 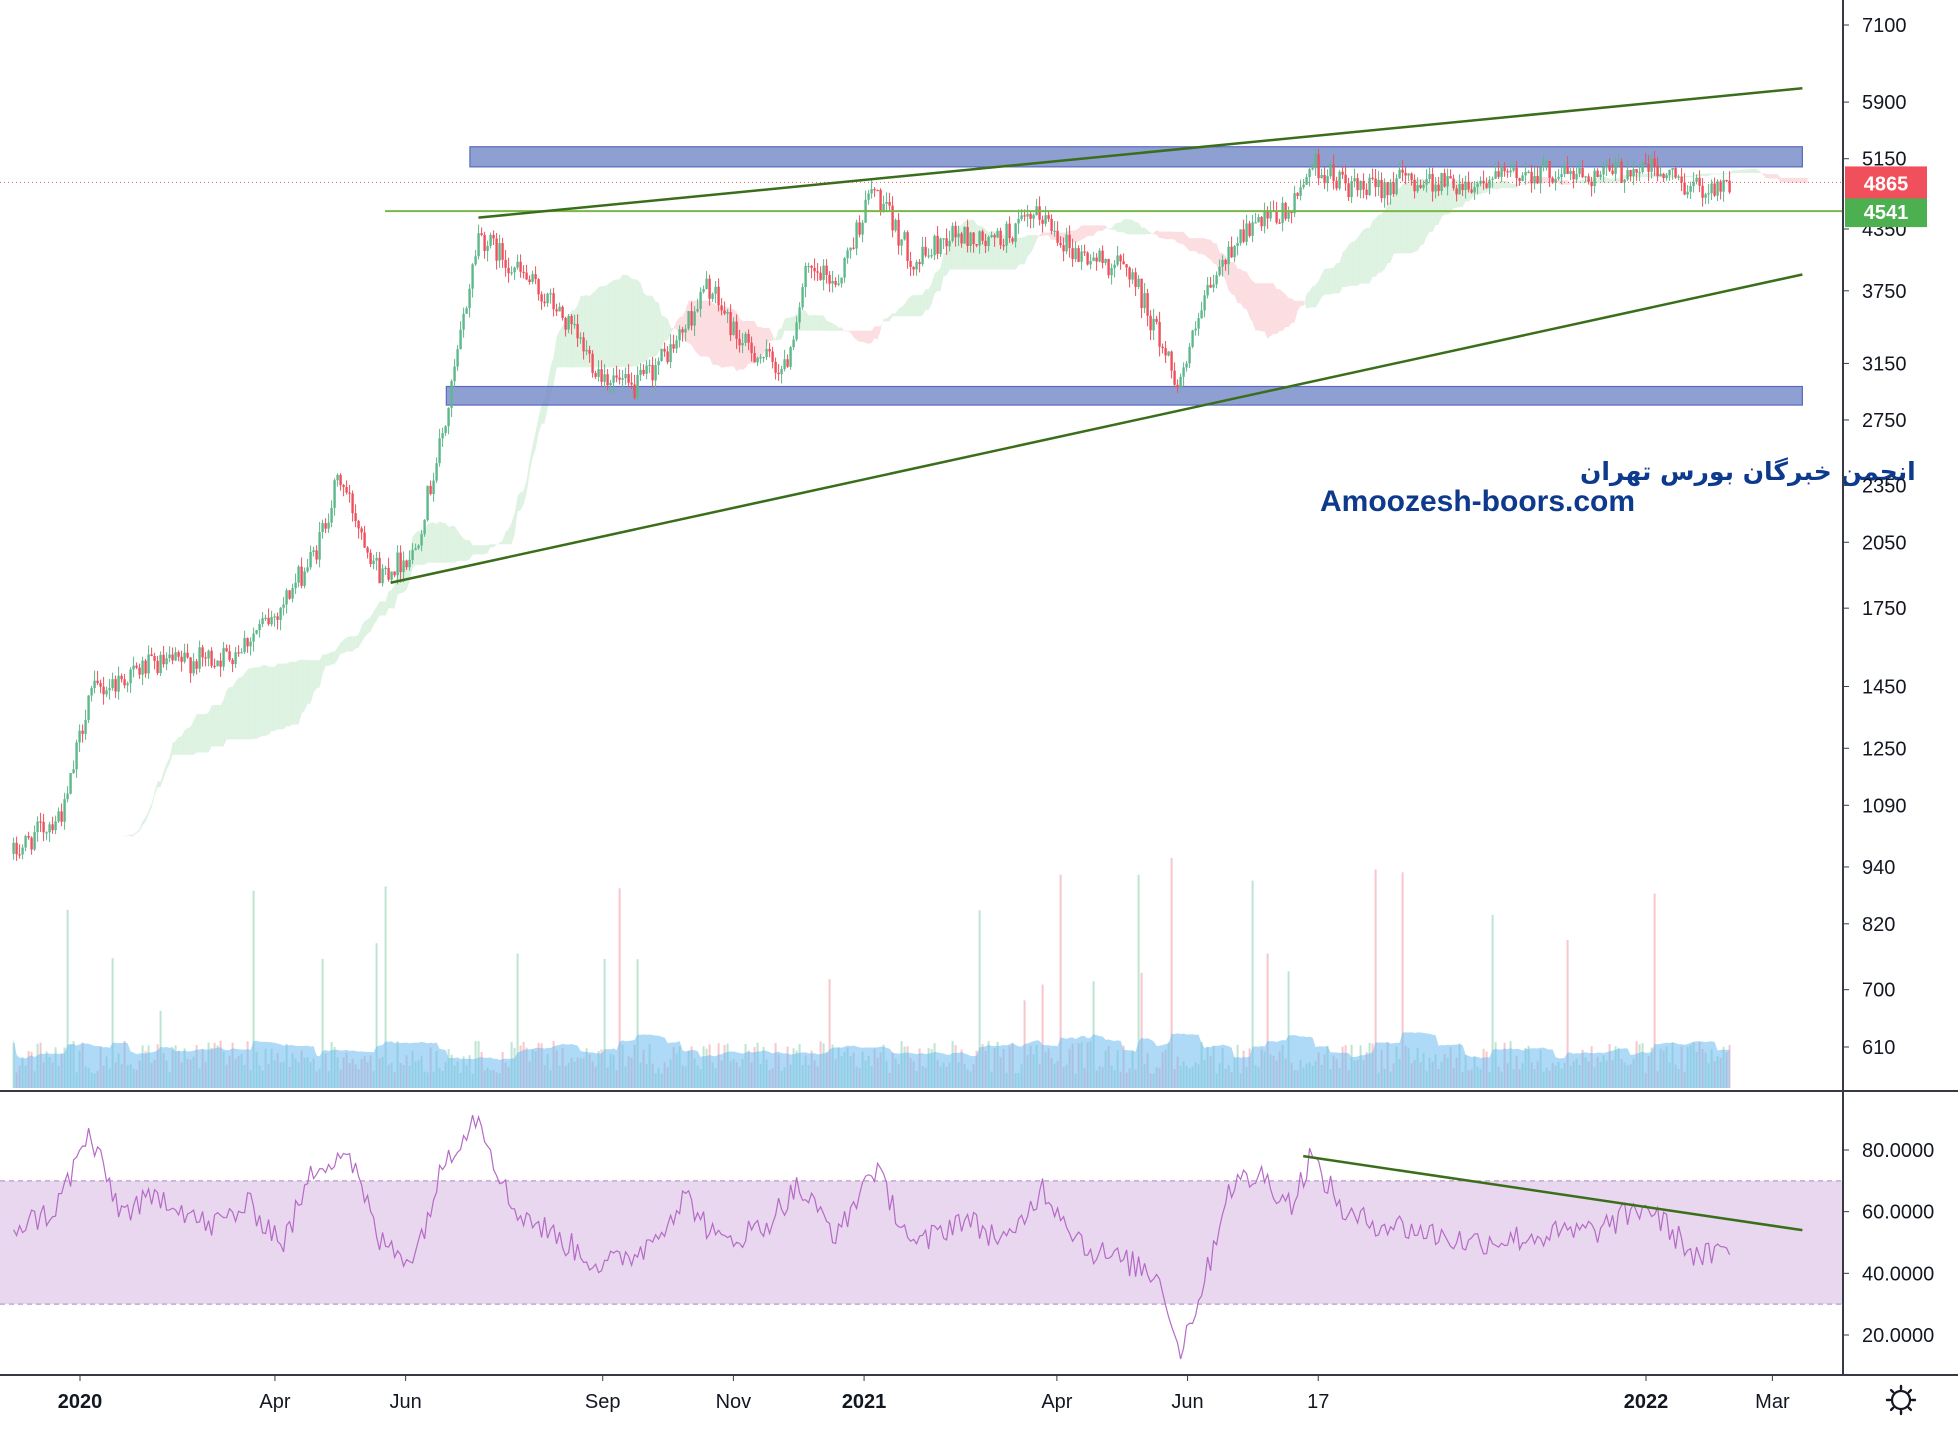 I want to click on time-axis: 2020 Apr Jun Sep Nov 2021 Apr Jun 17 2022 Mar, so click(x=924, y=1394).